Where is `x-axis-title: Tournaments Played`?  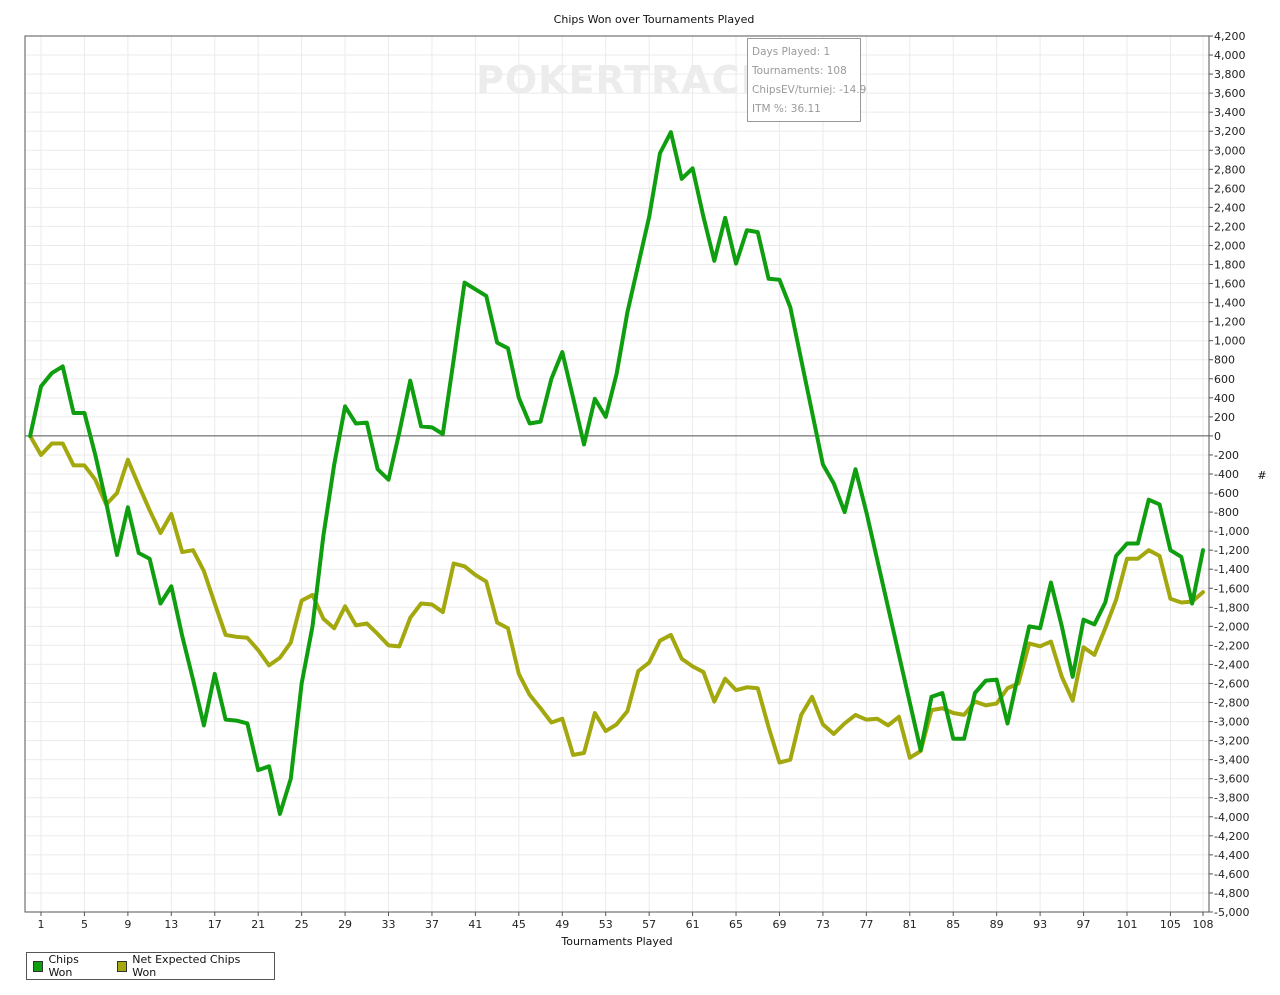 x-axis-title: Tournaments Played is located at coordinates (616, 941).